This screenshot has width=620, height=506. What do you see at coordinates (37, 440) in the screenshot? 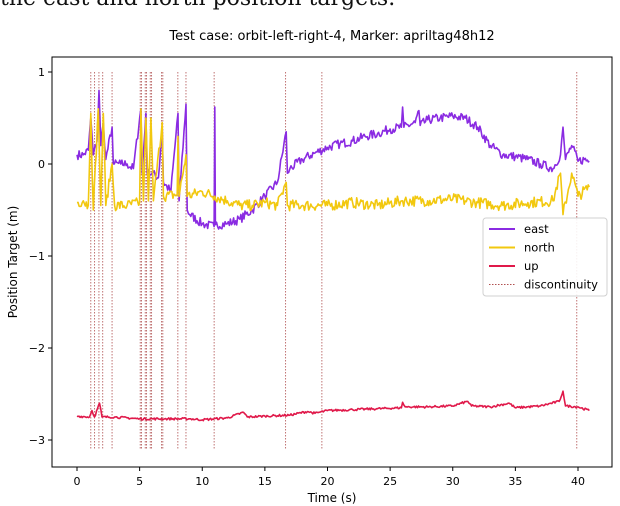
I see `y-tick-label: −3` at bounding box center [37, 440].